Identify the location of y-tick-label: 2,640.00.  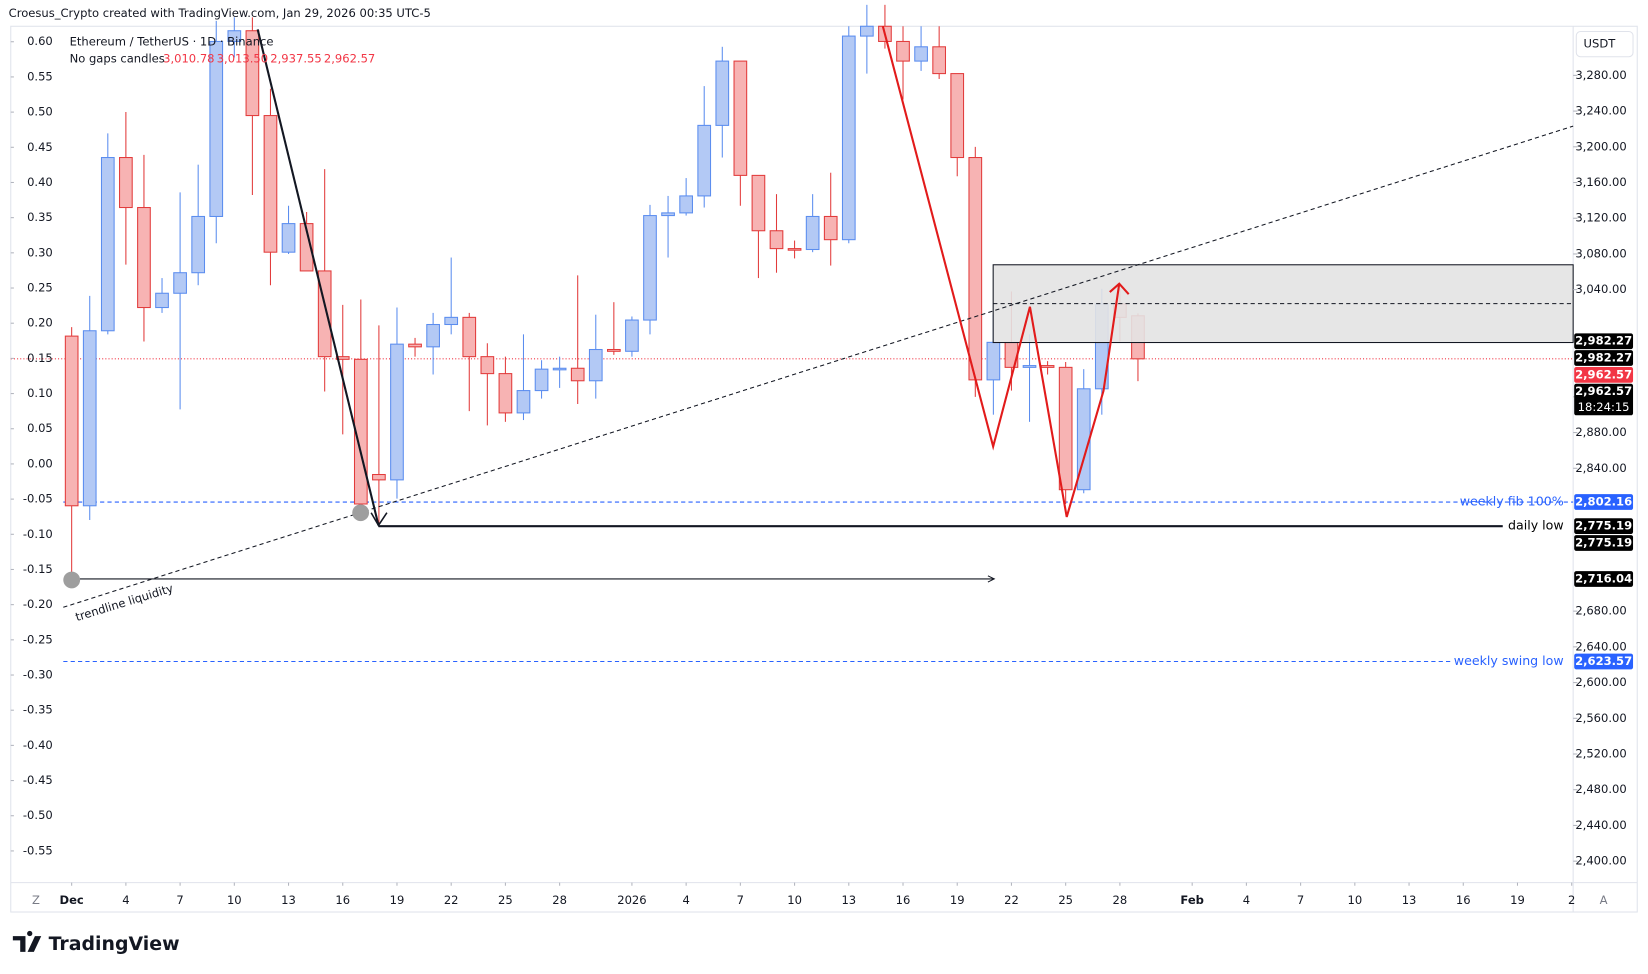
(1600, 646).